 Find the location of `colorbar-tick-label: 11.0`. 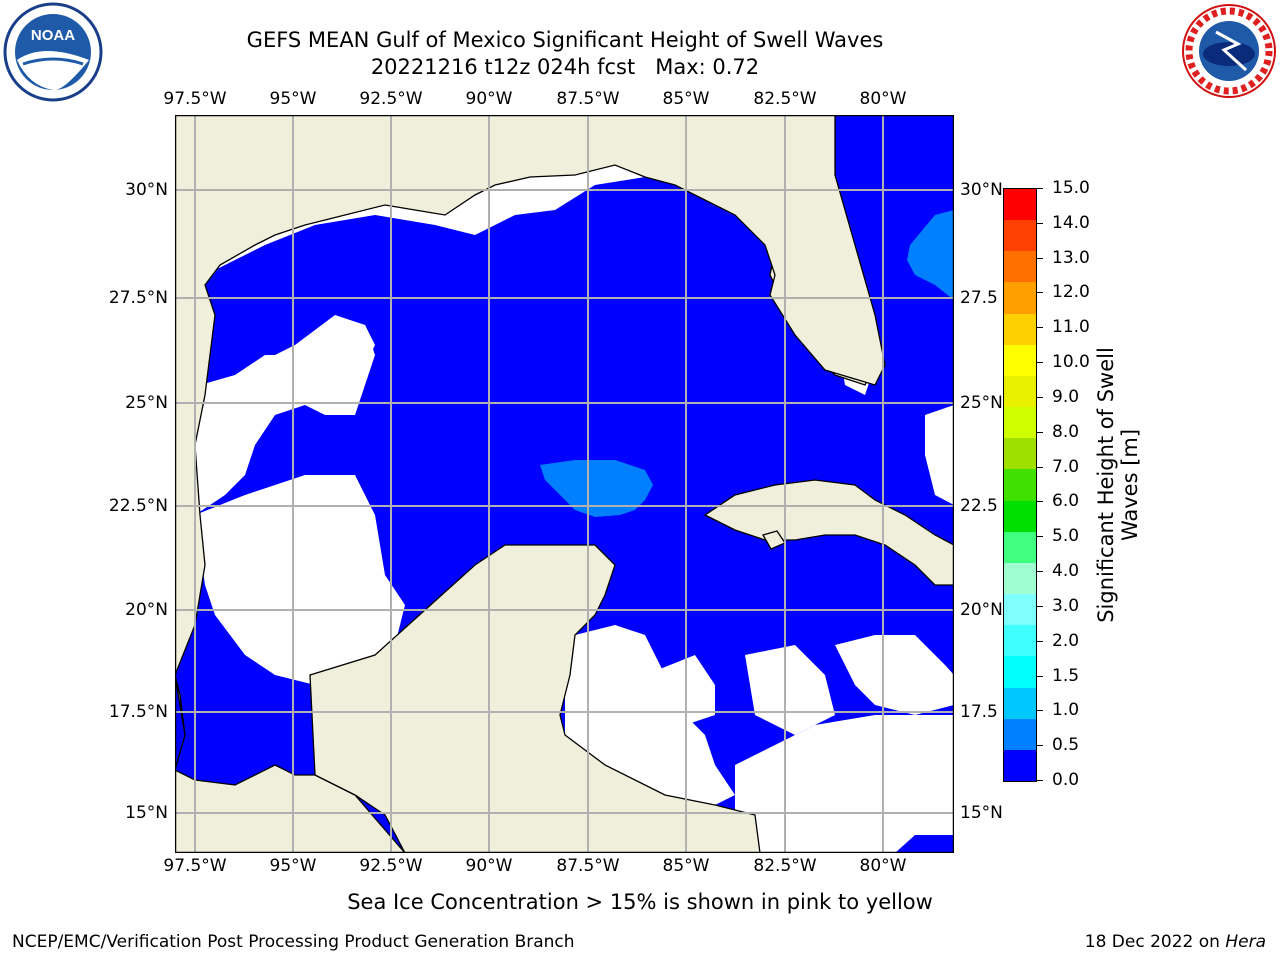

colorbar-tick-label: 11.0 is located at coordinates (1071, 327).